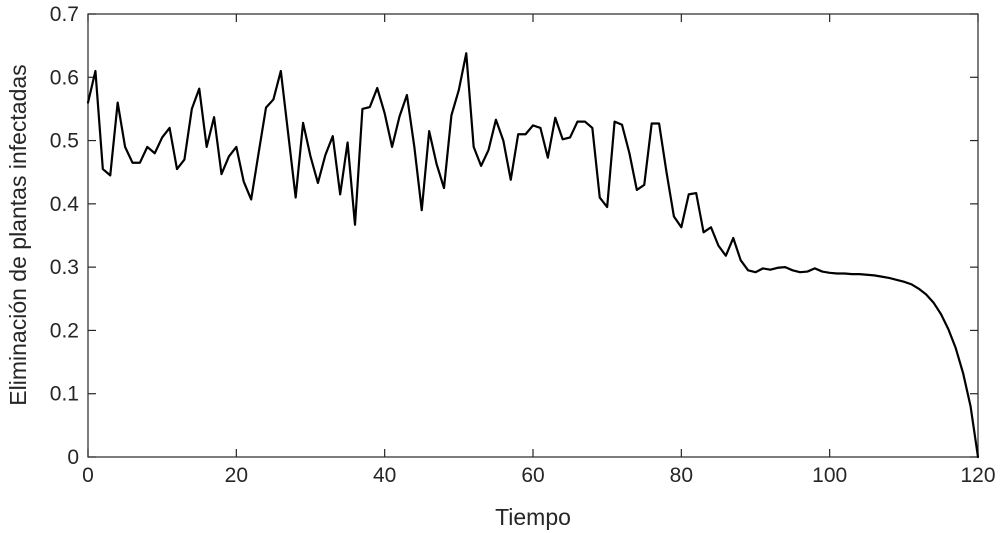  What do you see at coordinates (64, 330) in the screenshot?
I see `y-tick-label: 0.2` at bounding box center [64, 330].